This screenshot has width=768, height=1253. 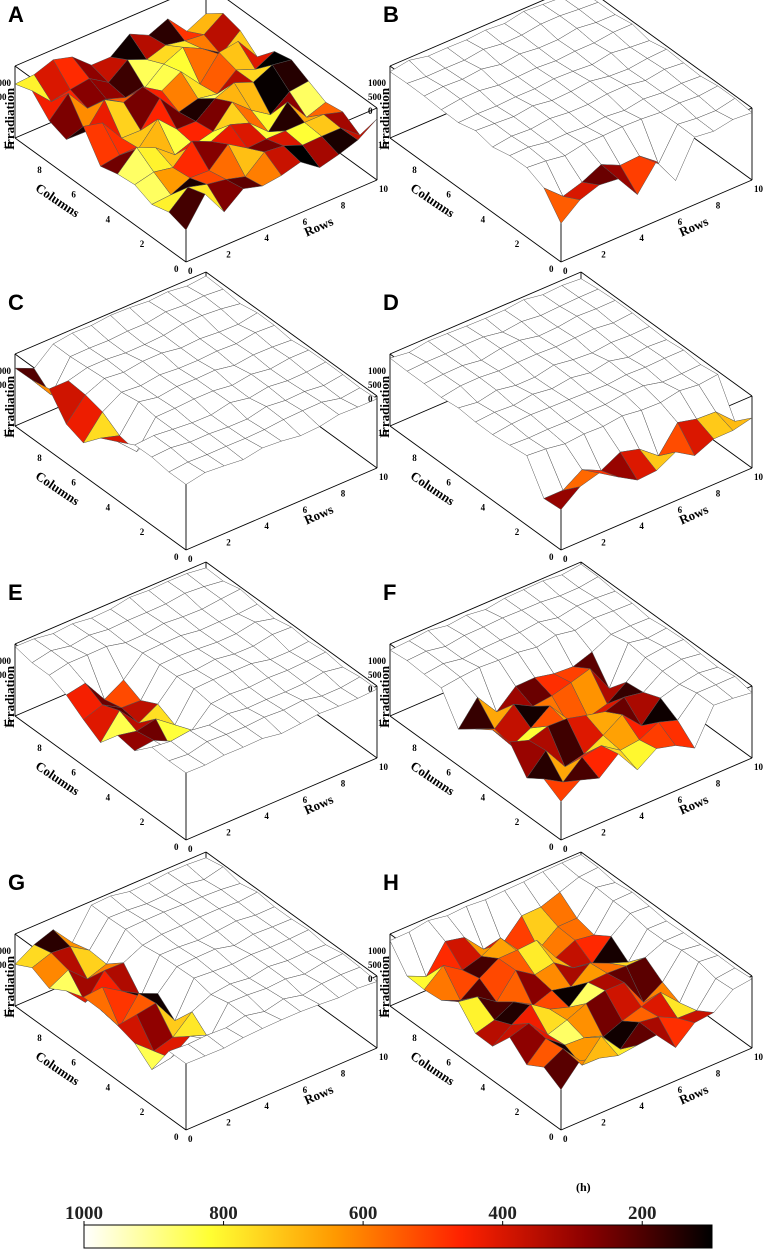 I want to click on panel-label: D, so click(x=391, y=302).